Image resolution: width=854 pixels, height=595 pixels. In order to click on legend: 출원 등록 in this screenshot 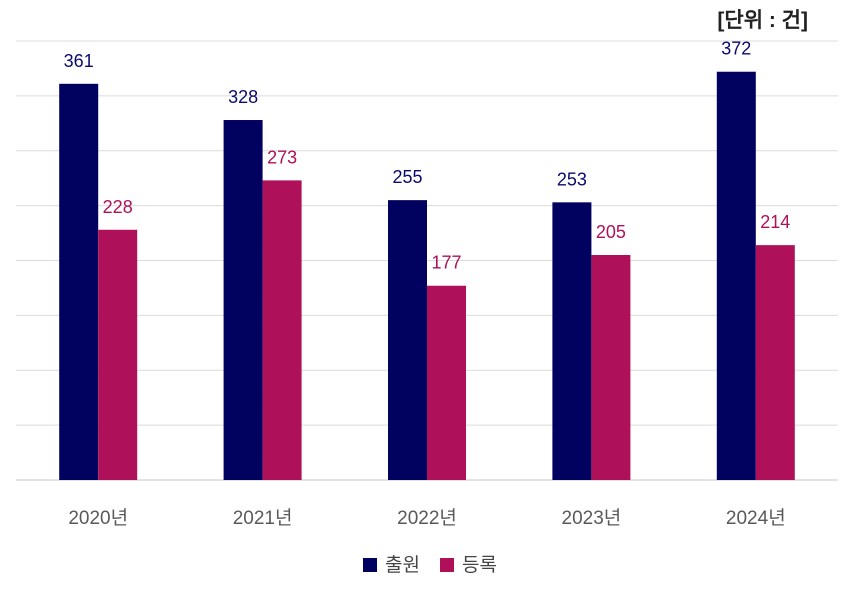, I will do `click(430, 565)`.